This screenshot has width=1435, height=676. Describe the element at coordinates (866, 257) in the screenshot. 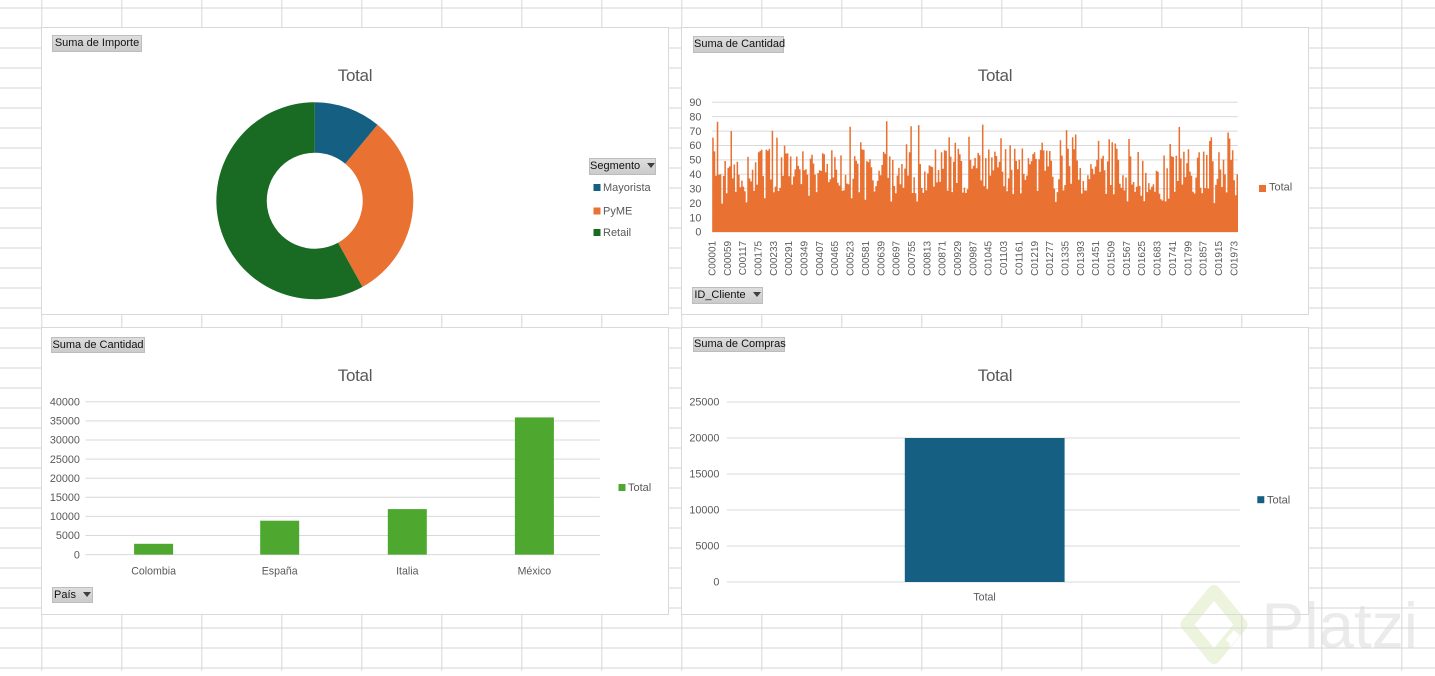

I see `svg-text: C00581` at that location.